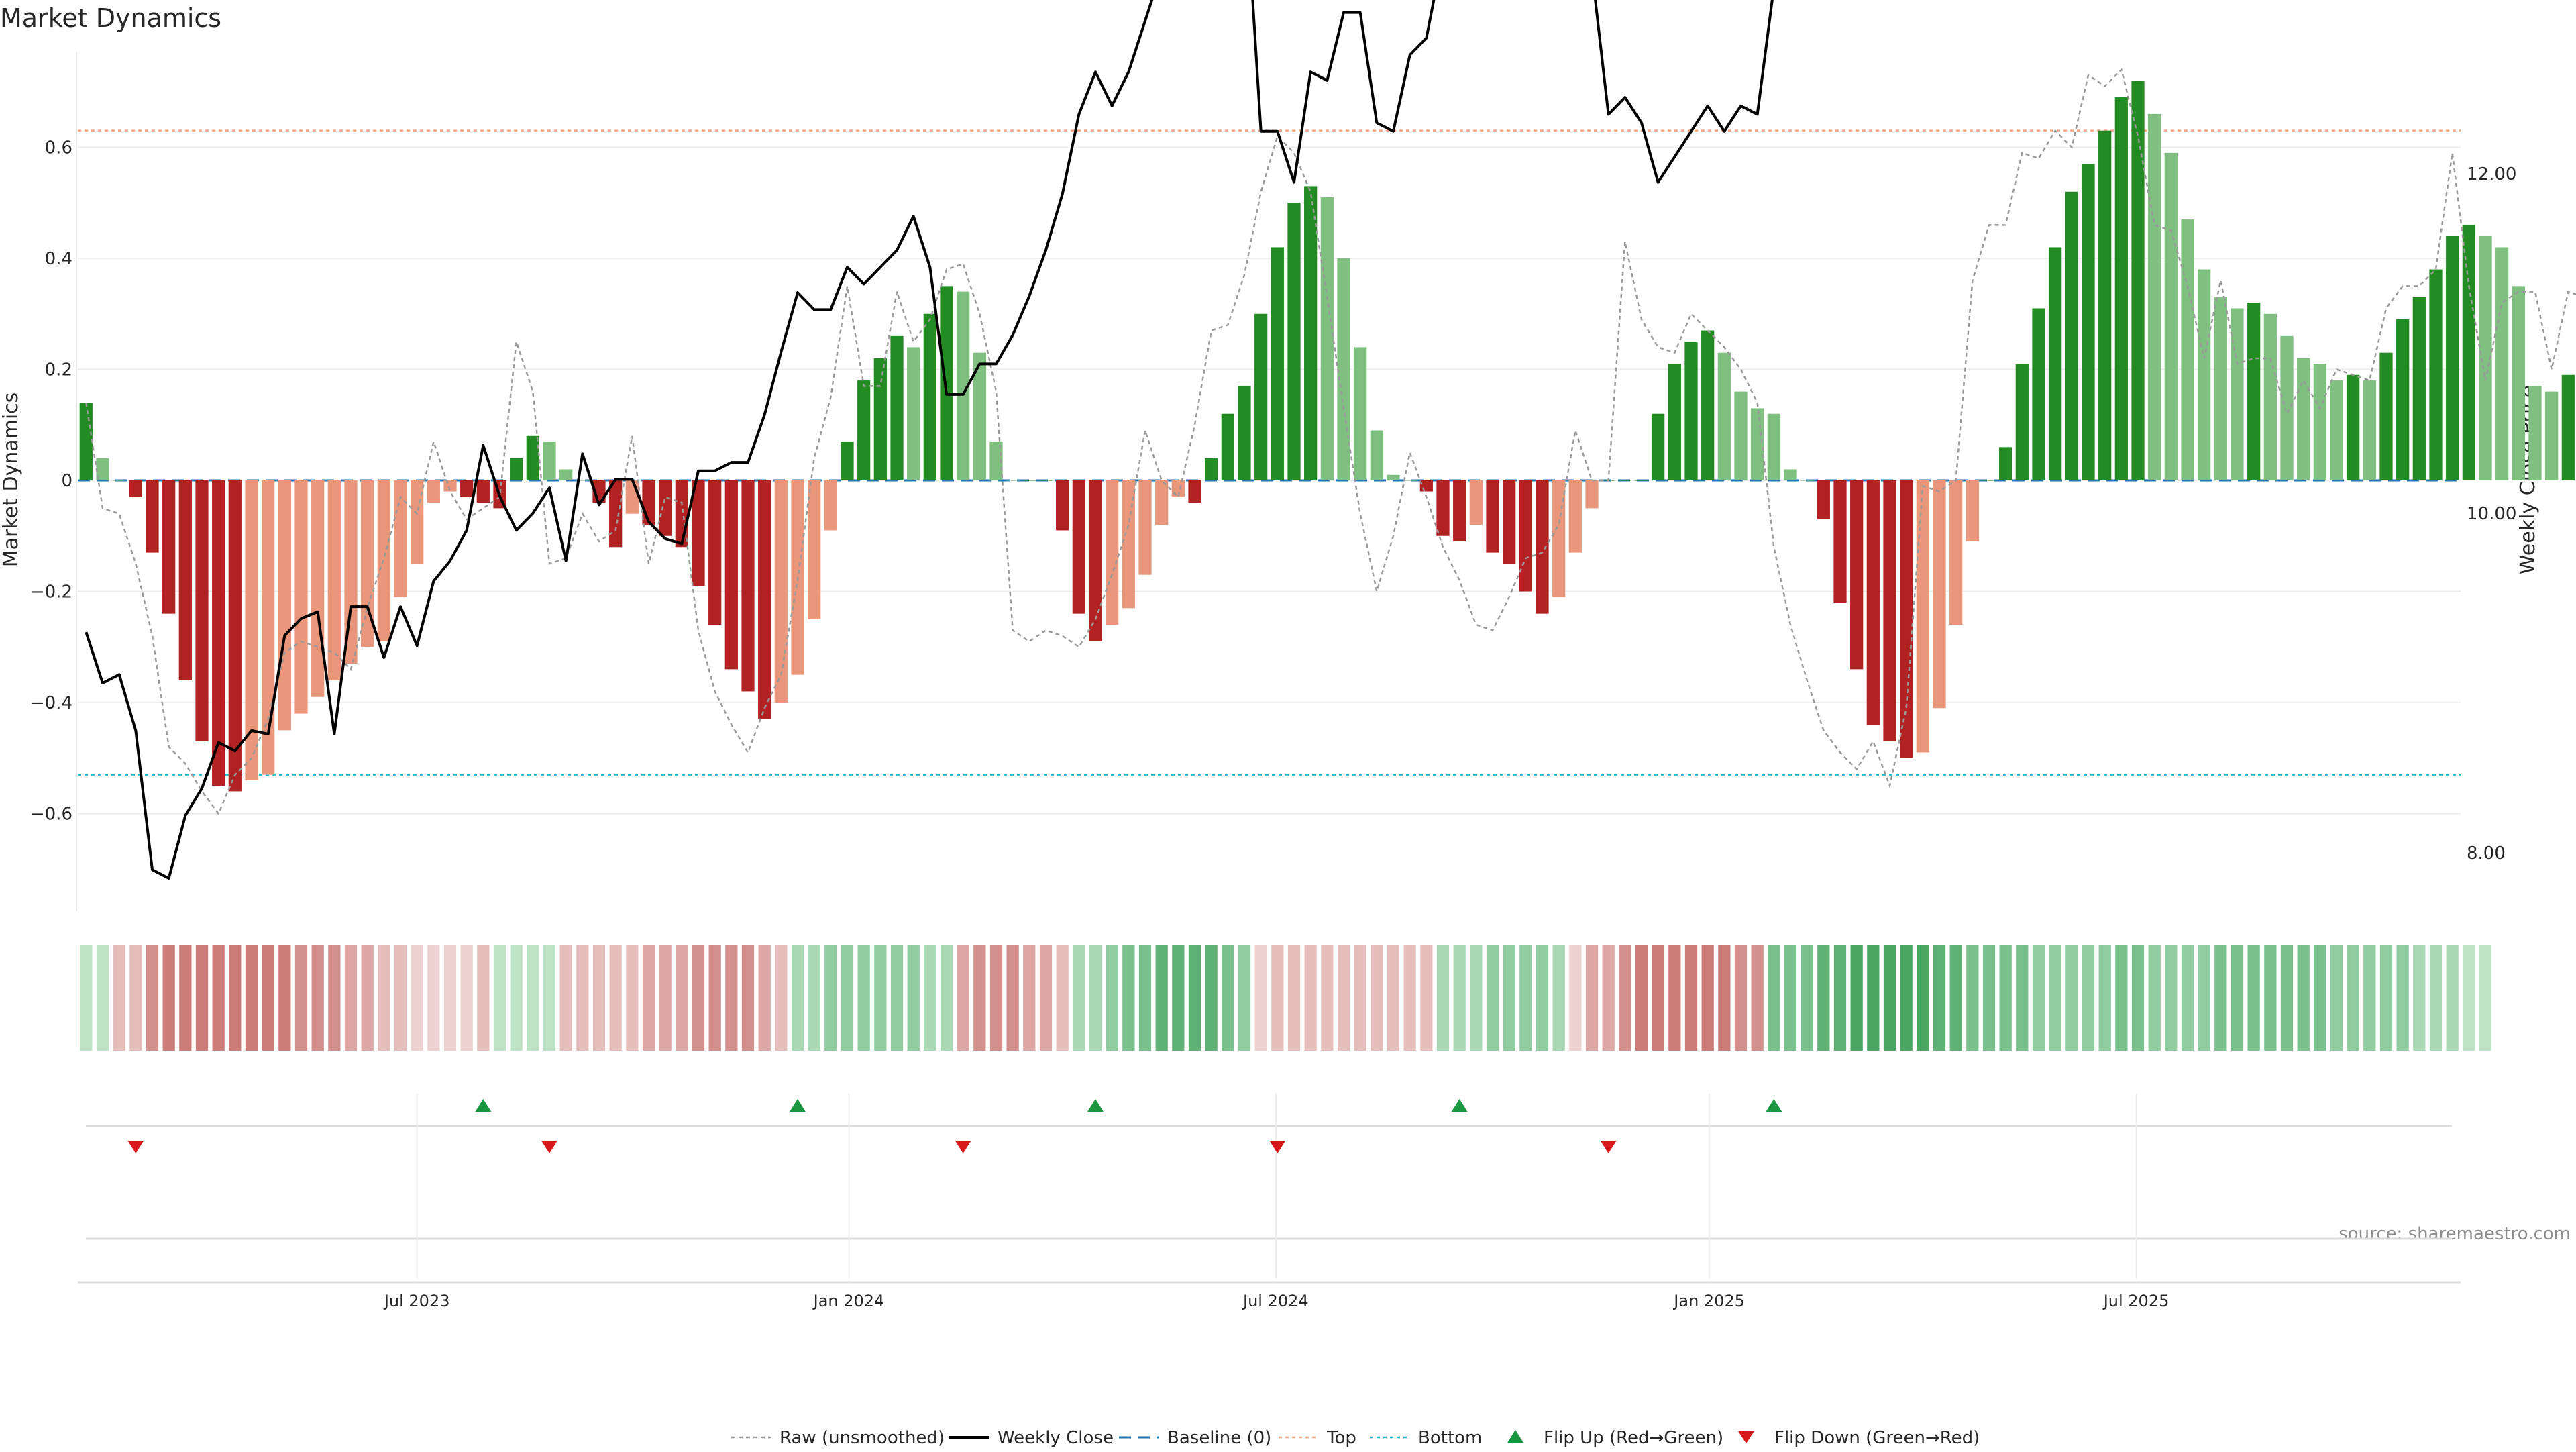  Describe the element at coordinates (1341, 1438) in the screenshot. I see `legend-label: Top` at that location.